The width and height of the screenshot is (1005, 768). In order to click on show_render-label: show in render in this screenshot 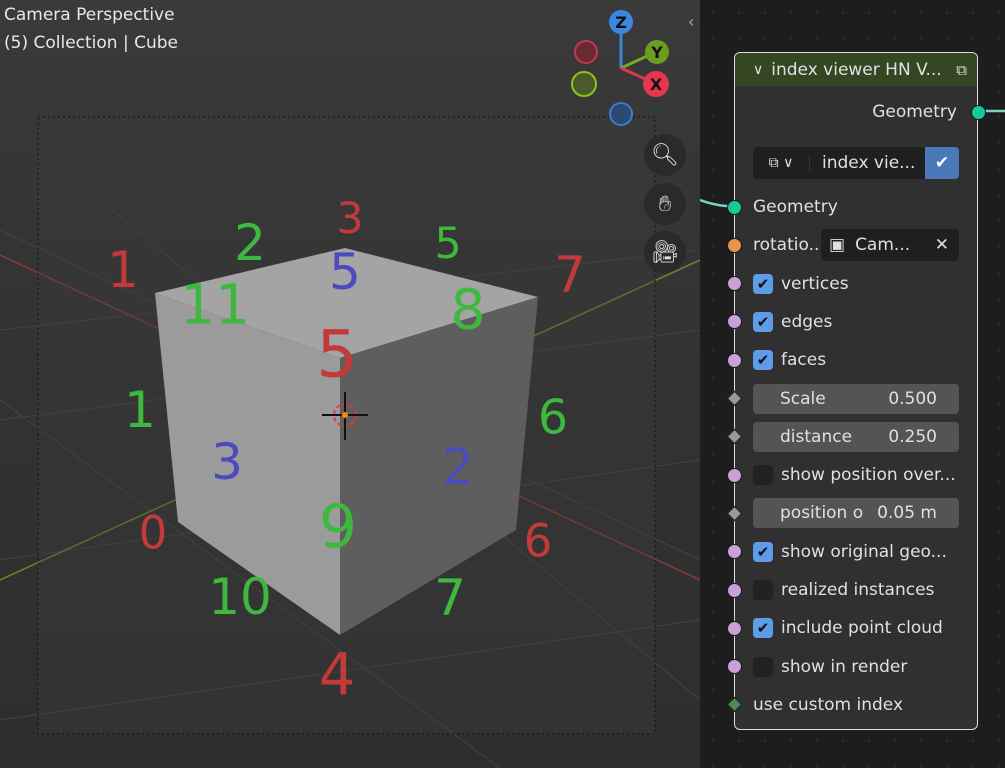, I will do `click(844, 666)`.